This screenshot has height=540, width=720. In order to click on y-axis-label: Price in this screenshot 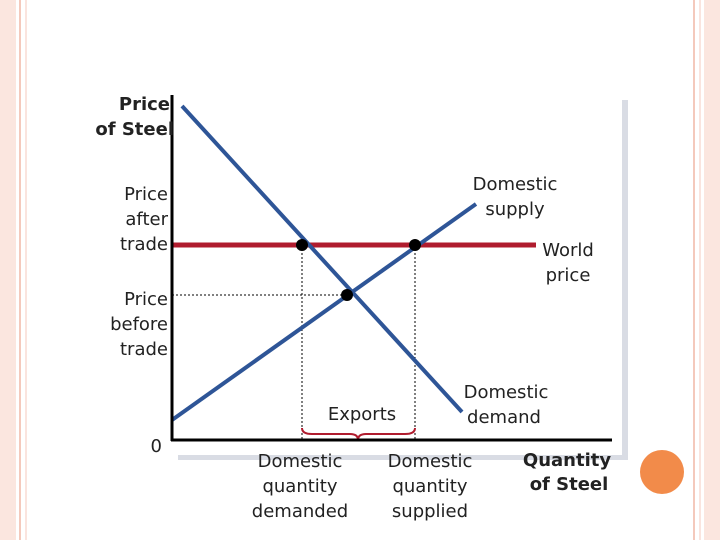, I will do `click(144, 104)`.